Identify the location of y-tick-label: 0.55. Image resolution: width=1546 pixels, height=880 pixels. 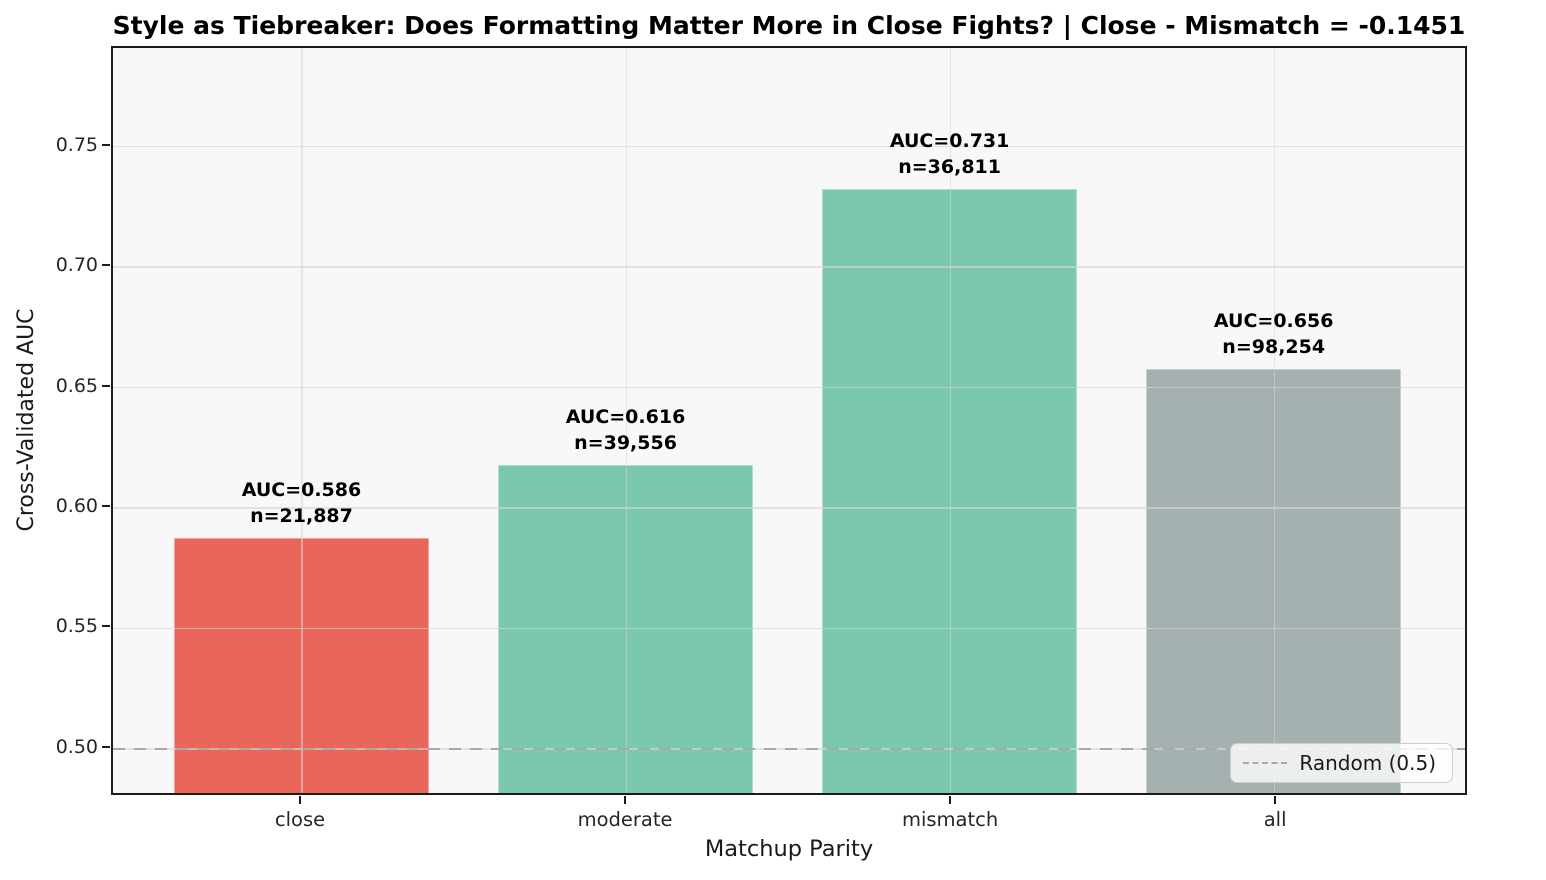
(76, 626).